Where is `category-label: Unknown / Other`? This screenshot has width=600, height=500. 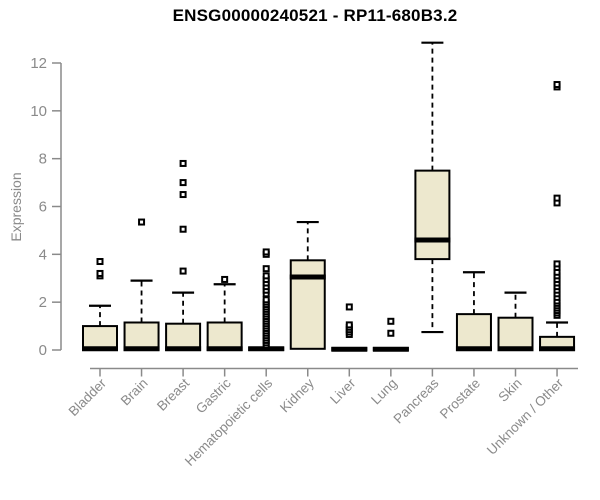
category-label: Unknown / Other is located at coordinates (525, 416).